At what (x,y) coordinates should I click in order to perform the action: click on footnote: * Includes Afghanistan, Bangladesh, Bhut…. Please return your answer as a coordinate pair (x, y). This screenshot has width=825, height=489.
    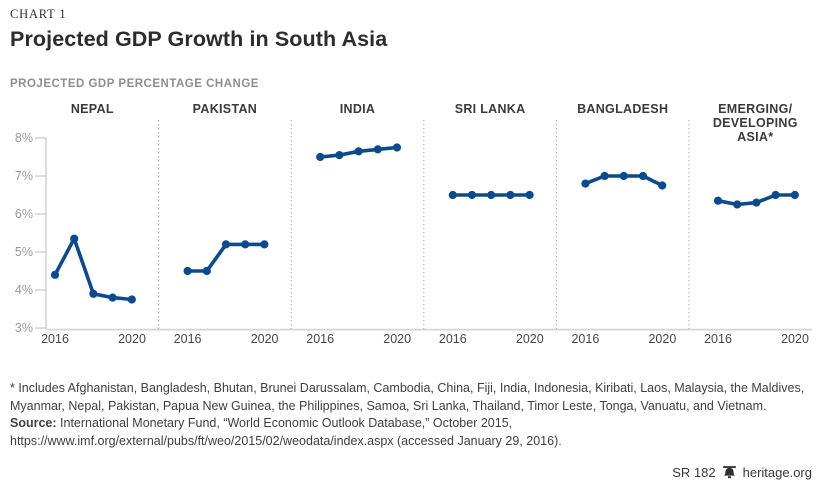
    Looking at the image, I should click on (415, 415).